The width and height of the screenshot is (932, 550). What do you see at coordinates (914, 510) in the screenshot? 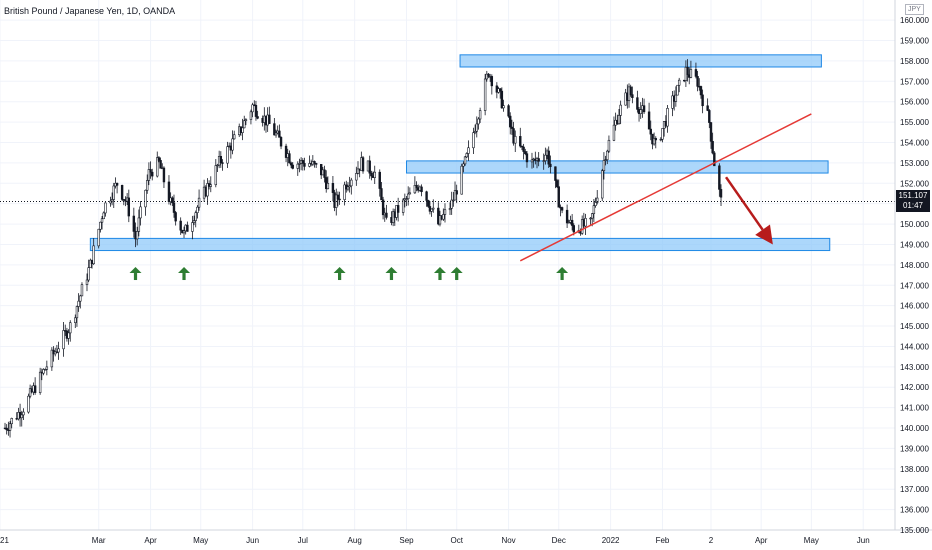
I see `y-tick-label: 136.000` at bounding box center [914, 510].